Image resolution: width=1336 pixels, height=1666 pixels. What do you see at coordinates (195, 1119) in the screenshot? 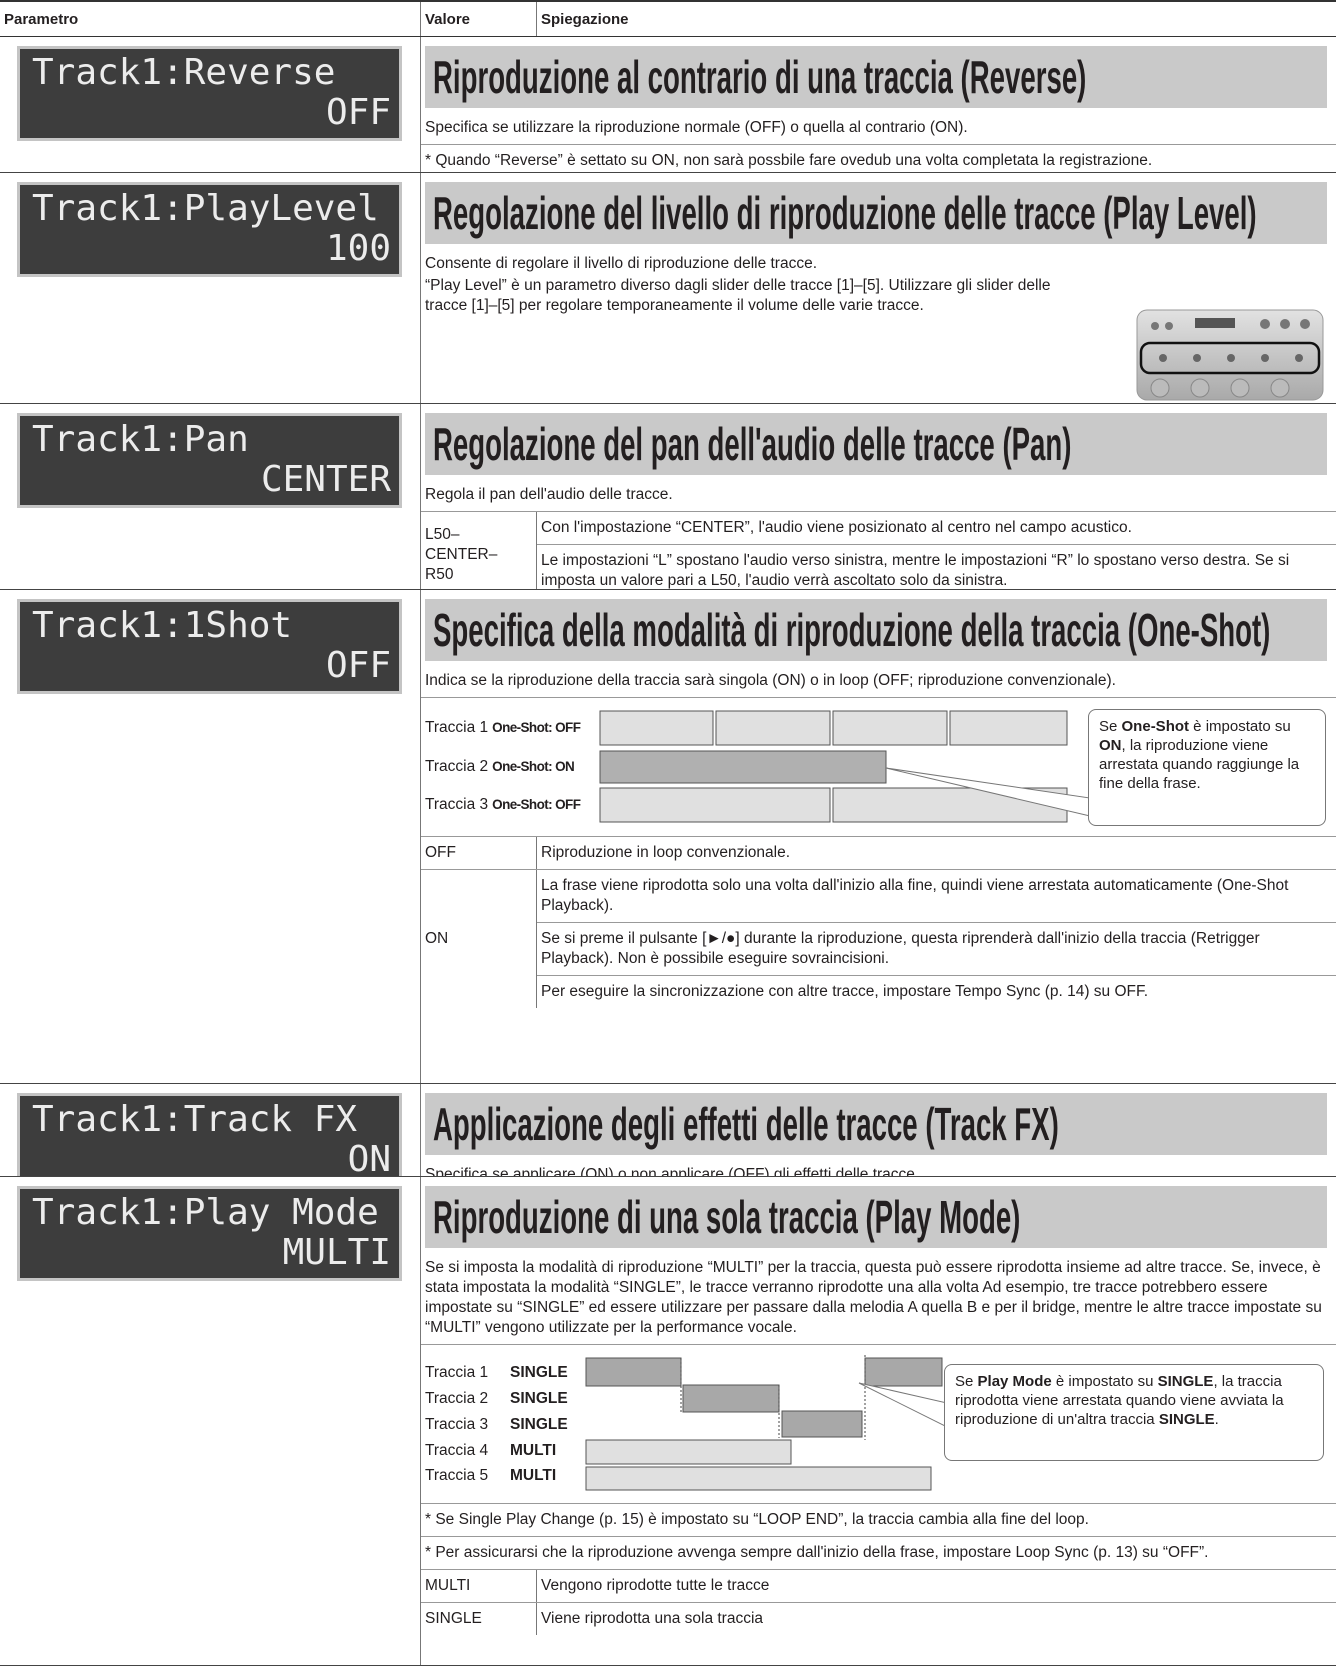
I see `lcd-line: Track1:Track FX` at bounding box center [195, 1119].